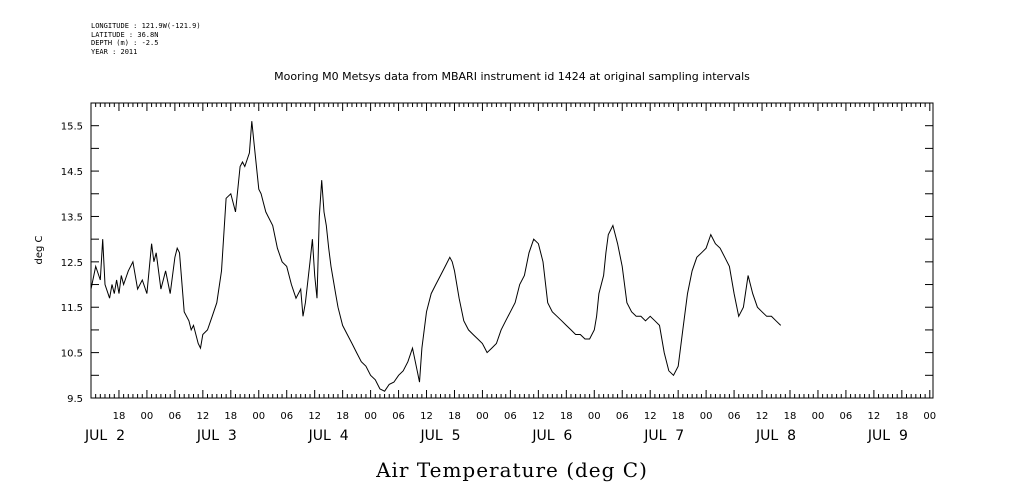 The image size is (1009, 504). What do you see at coordinates (72, 308) in the screenshot?
I see `y-tick-label: 11.5` at bounding box center [72, 308].